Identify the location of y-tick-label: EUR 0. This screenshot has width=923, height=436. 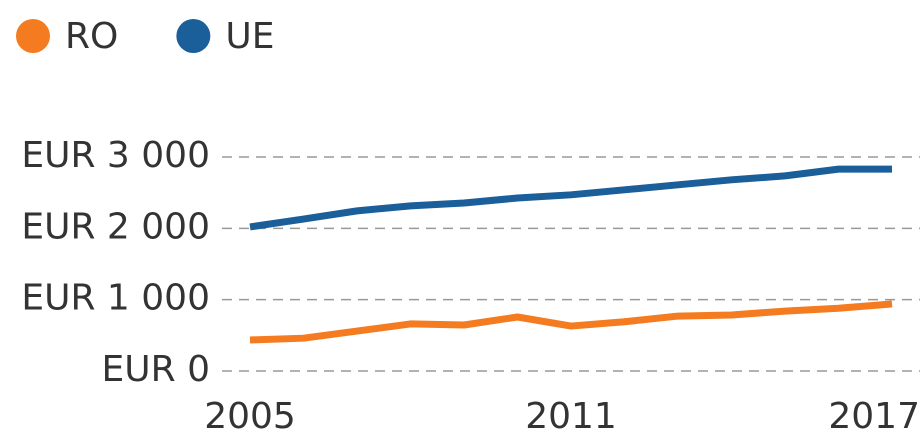
(156, 369).